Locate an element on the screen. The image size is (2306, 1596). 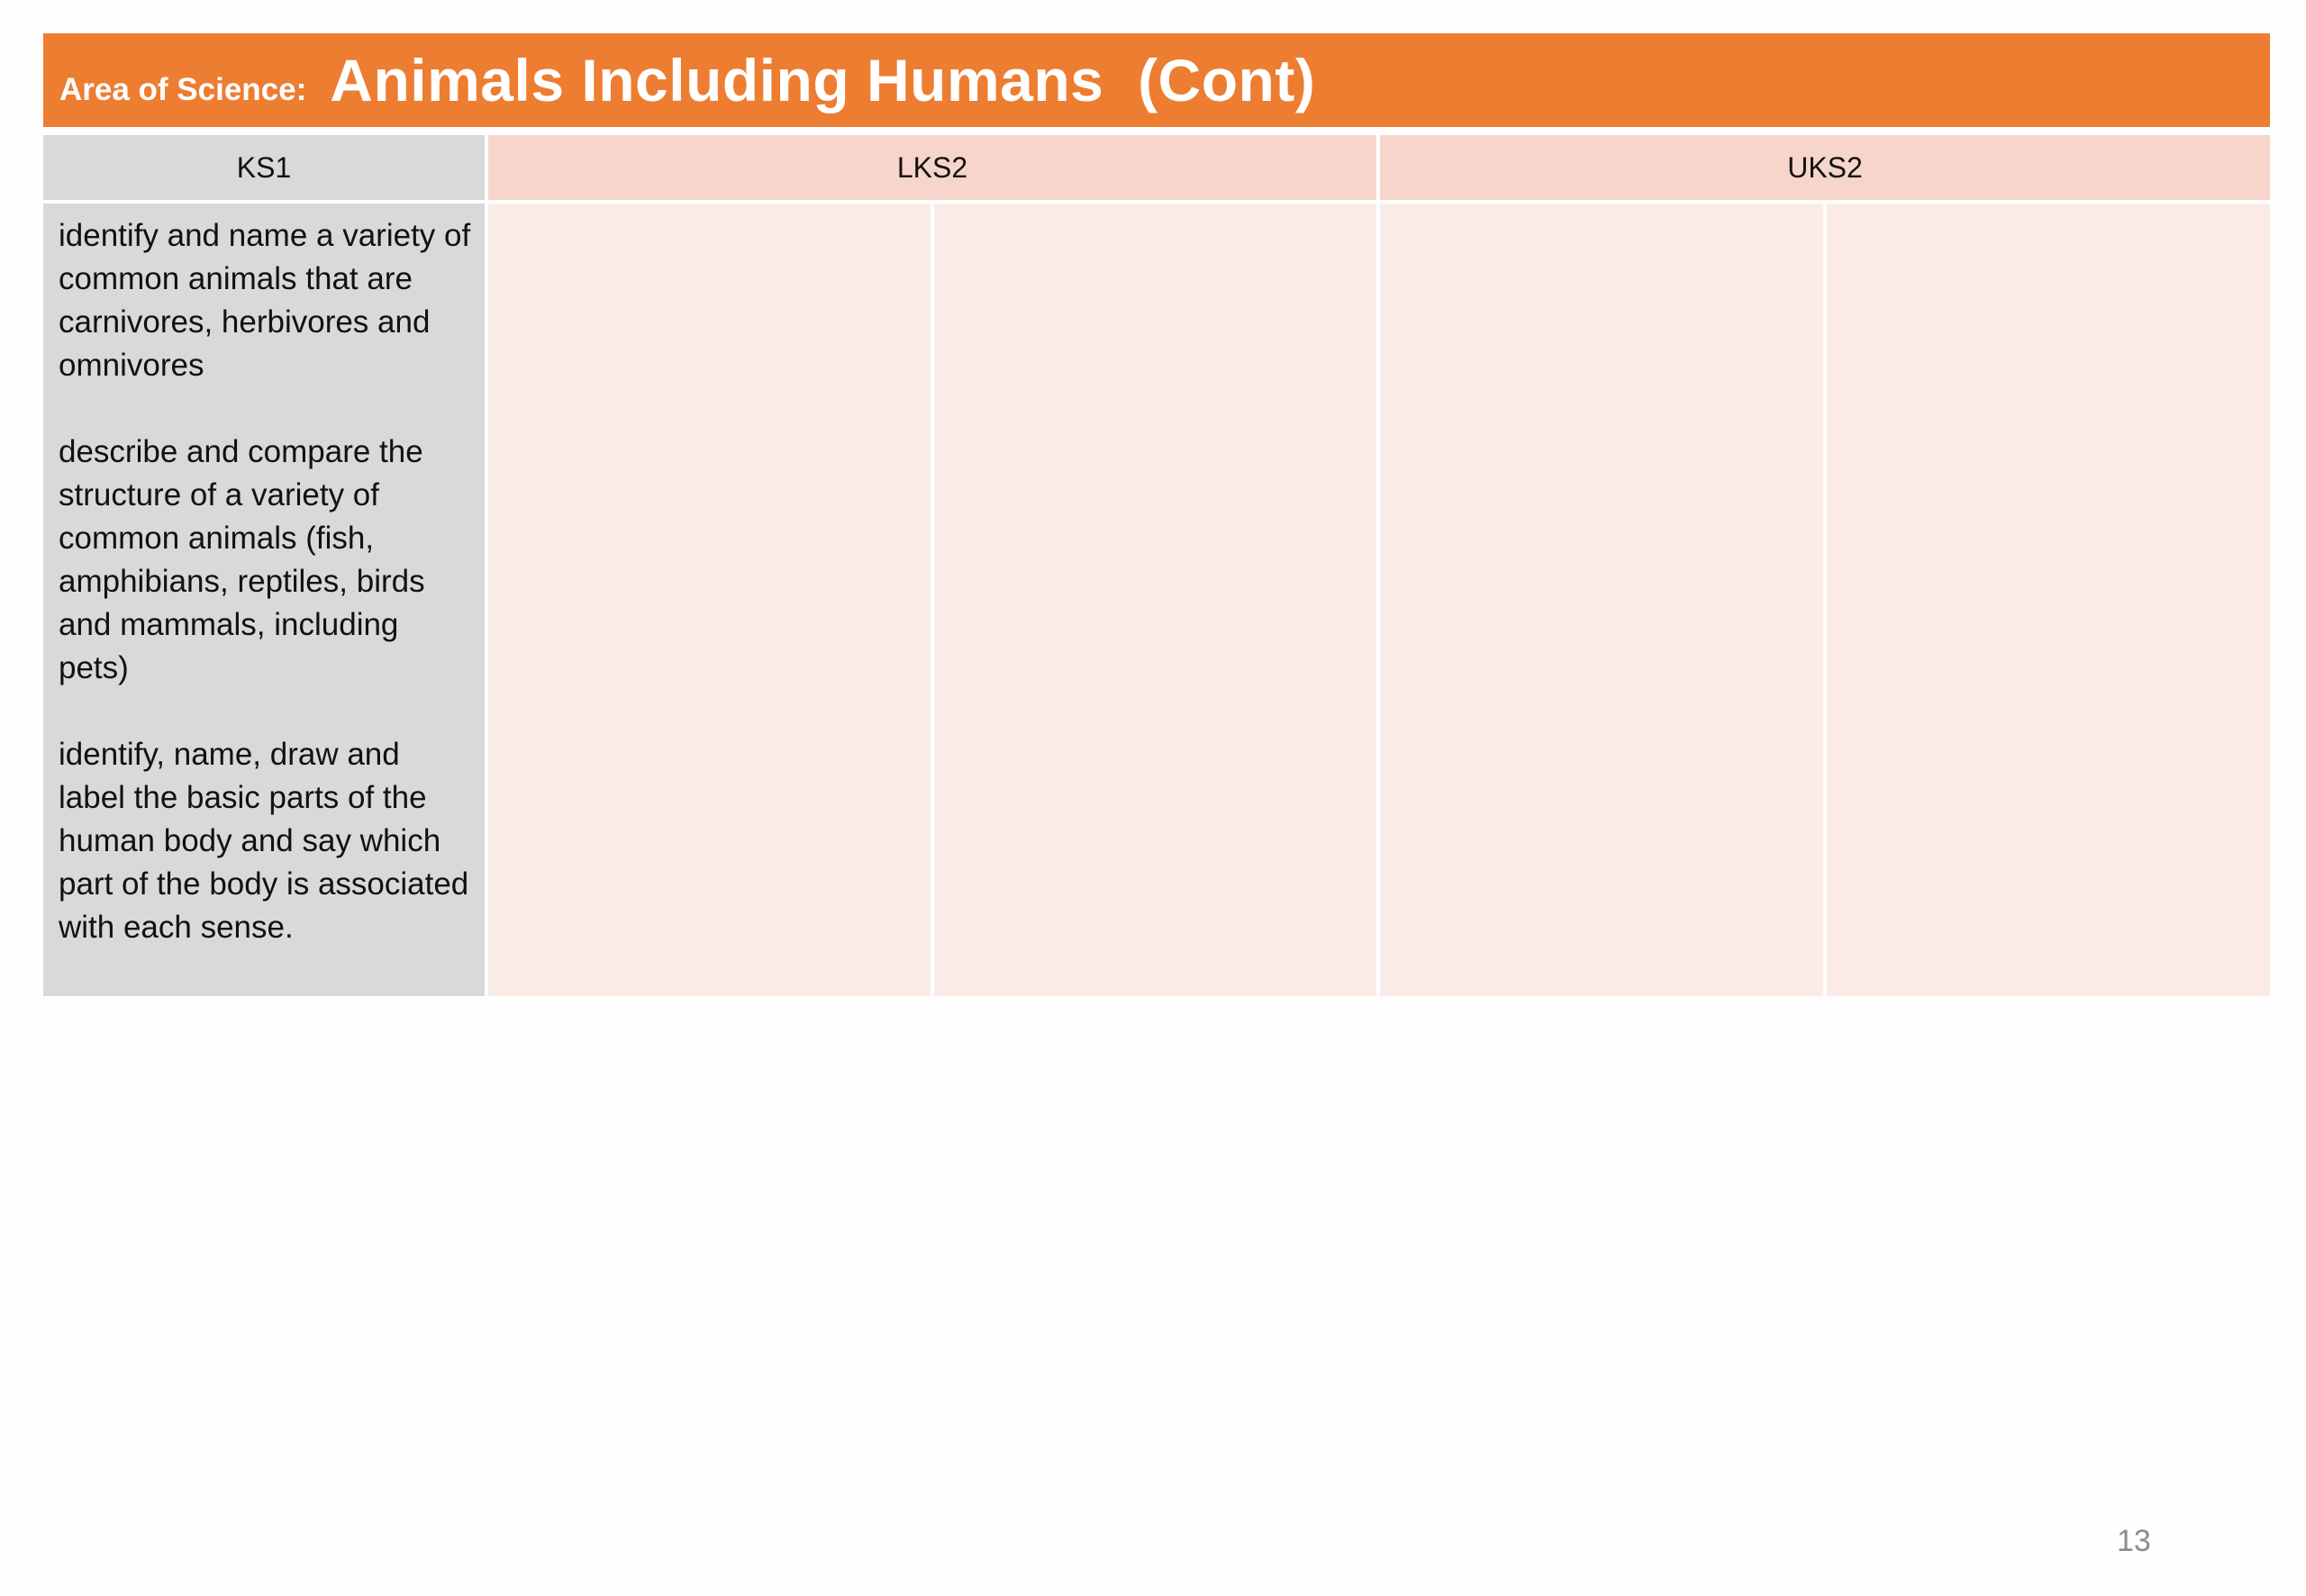
uks2-cell-left is located at coordinates (1601, 600).